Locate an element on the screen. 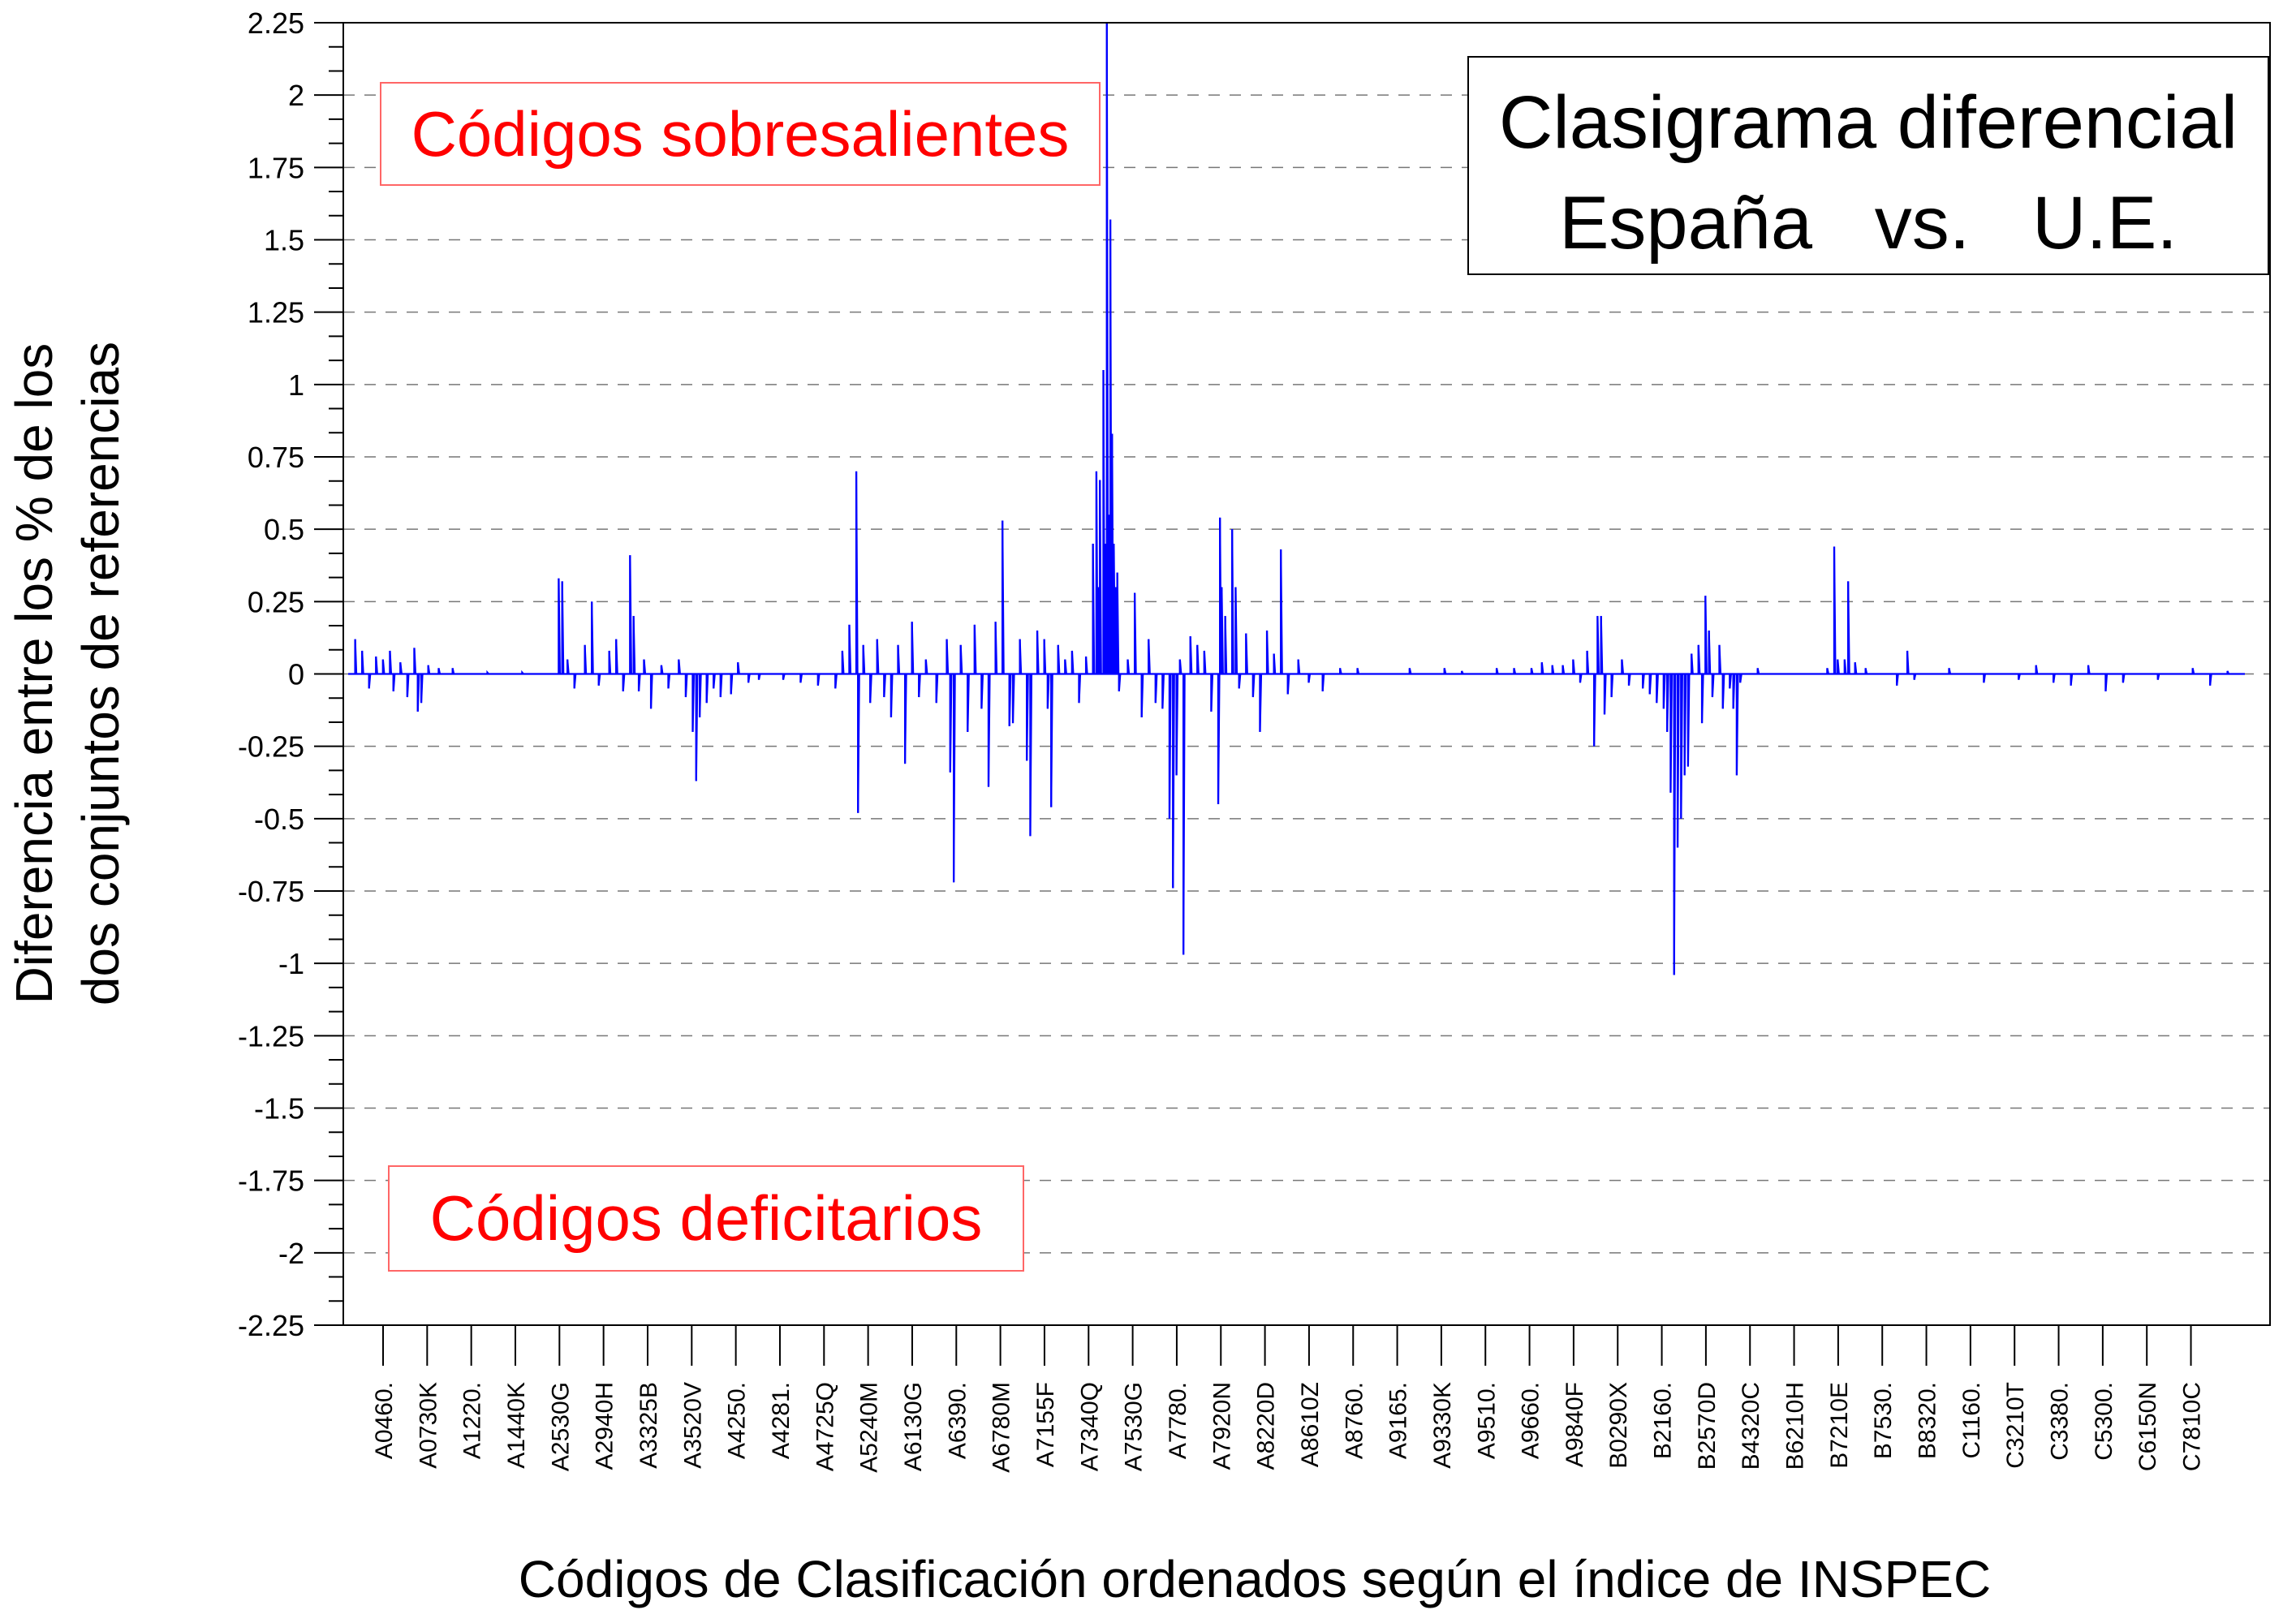  y-tick-label: -1.25 is located at coordinates (271, 1036).